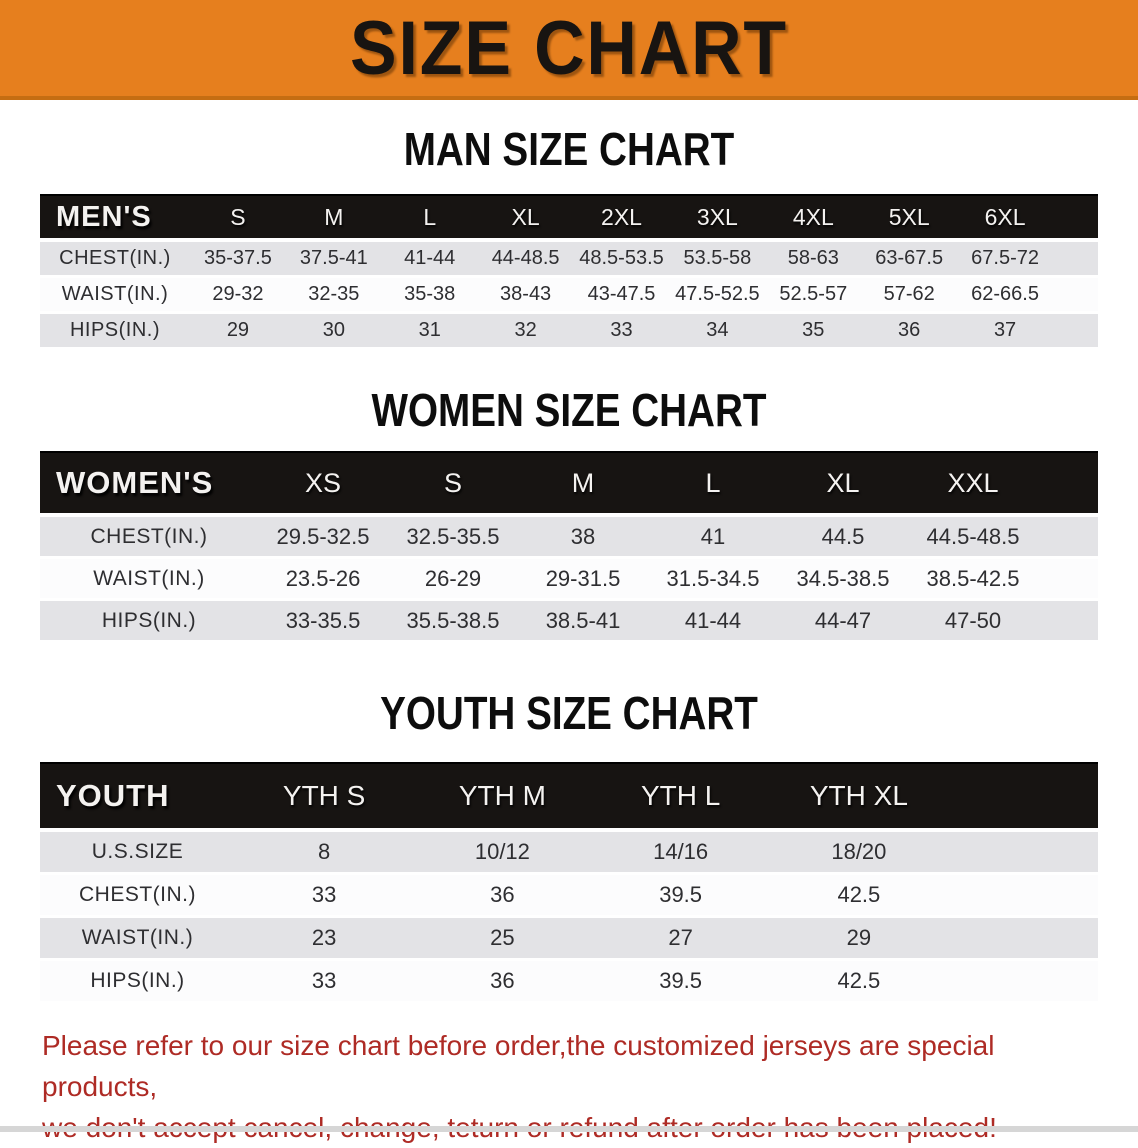 The image size is (1138, 1148). I want to click on size-cell: 47-50, so click(973, 620).